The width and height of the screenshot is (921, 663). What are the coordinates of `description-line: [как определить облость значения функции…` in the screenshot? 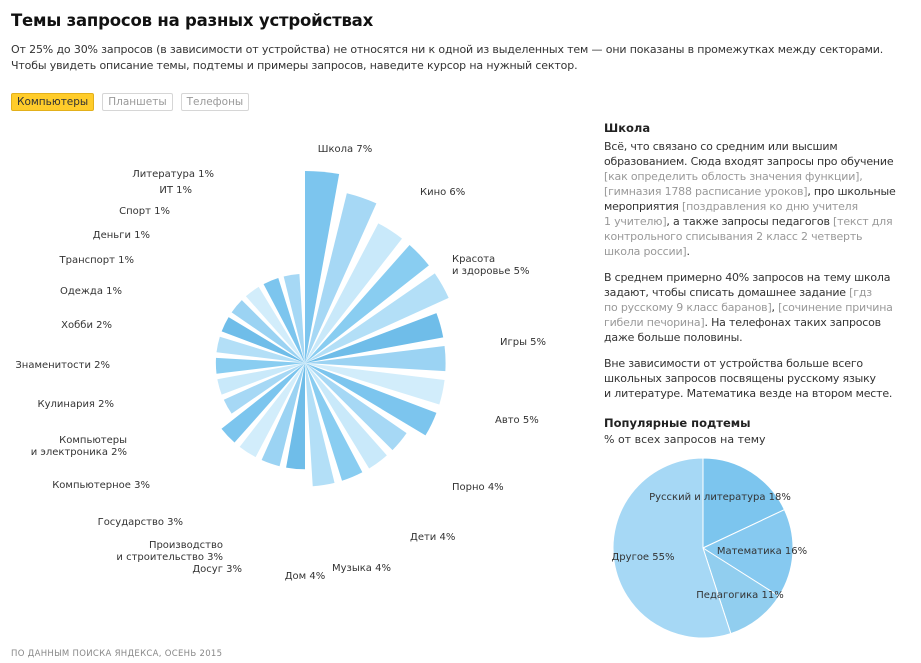 It's located at (755, 176).